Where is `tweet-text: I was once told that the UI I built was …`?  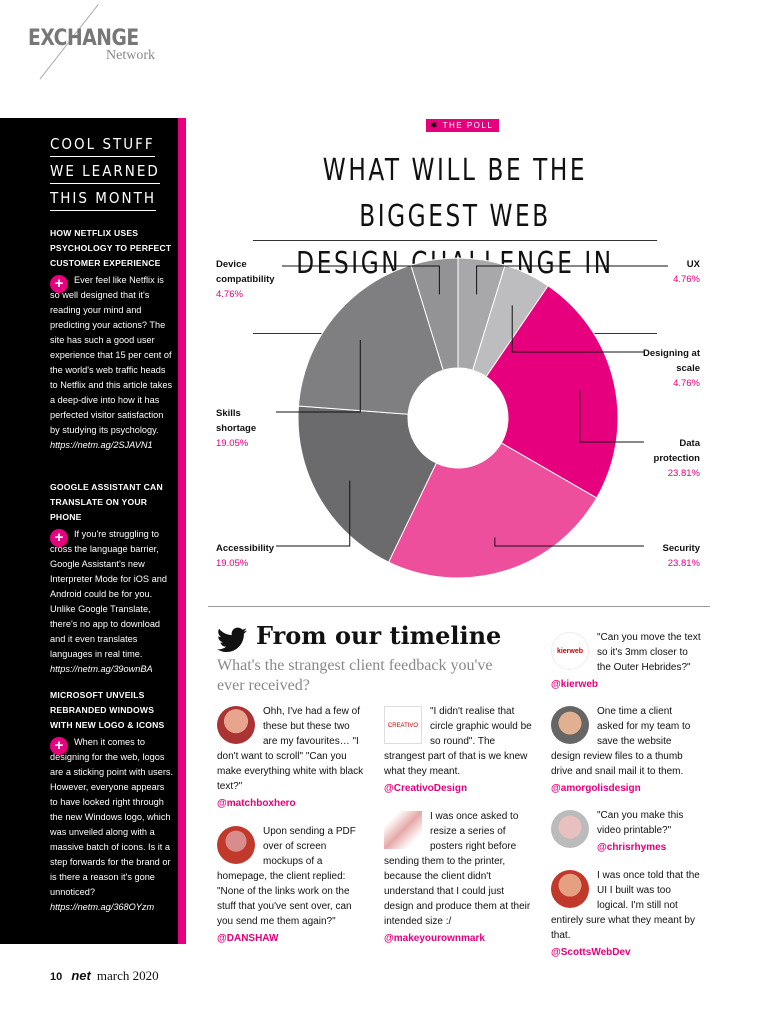
tweet-text: I was once told that the UI I built was … is located at coordinates (625, 905).